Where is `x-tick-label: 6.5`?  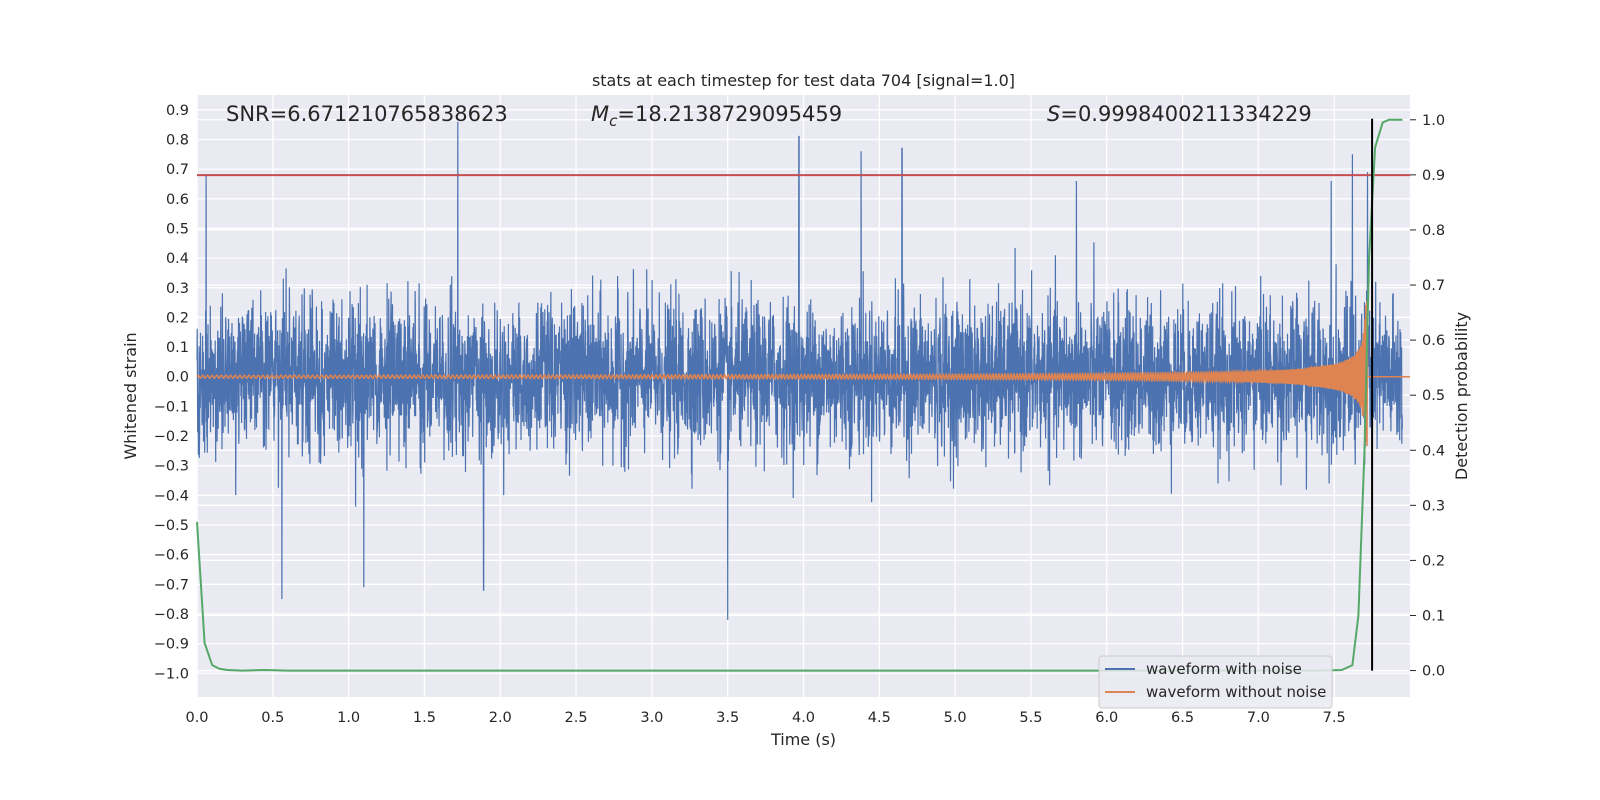 x-tick-label: 6.5 is located at coordinates (1182, 718).